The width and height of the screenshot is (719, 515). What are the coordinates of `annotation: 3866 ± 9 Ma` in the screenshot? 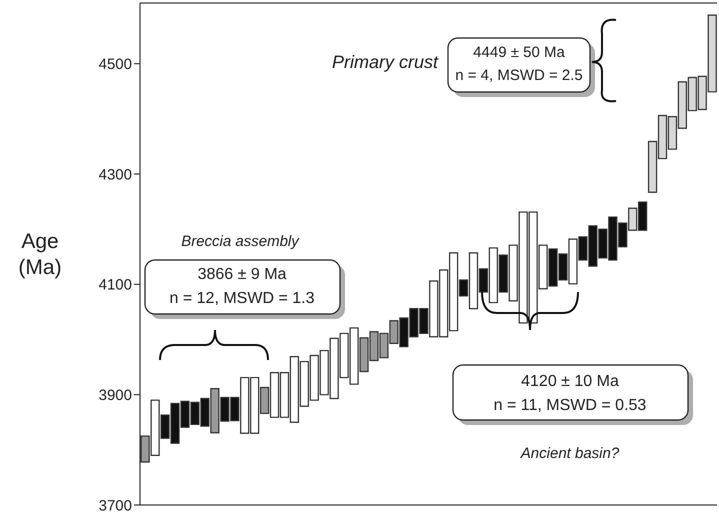 It's located at (242, 274).